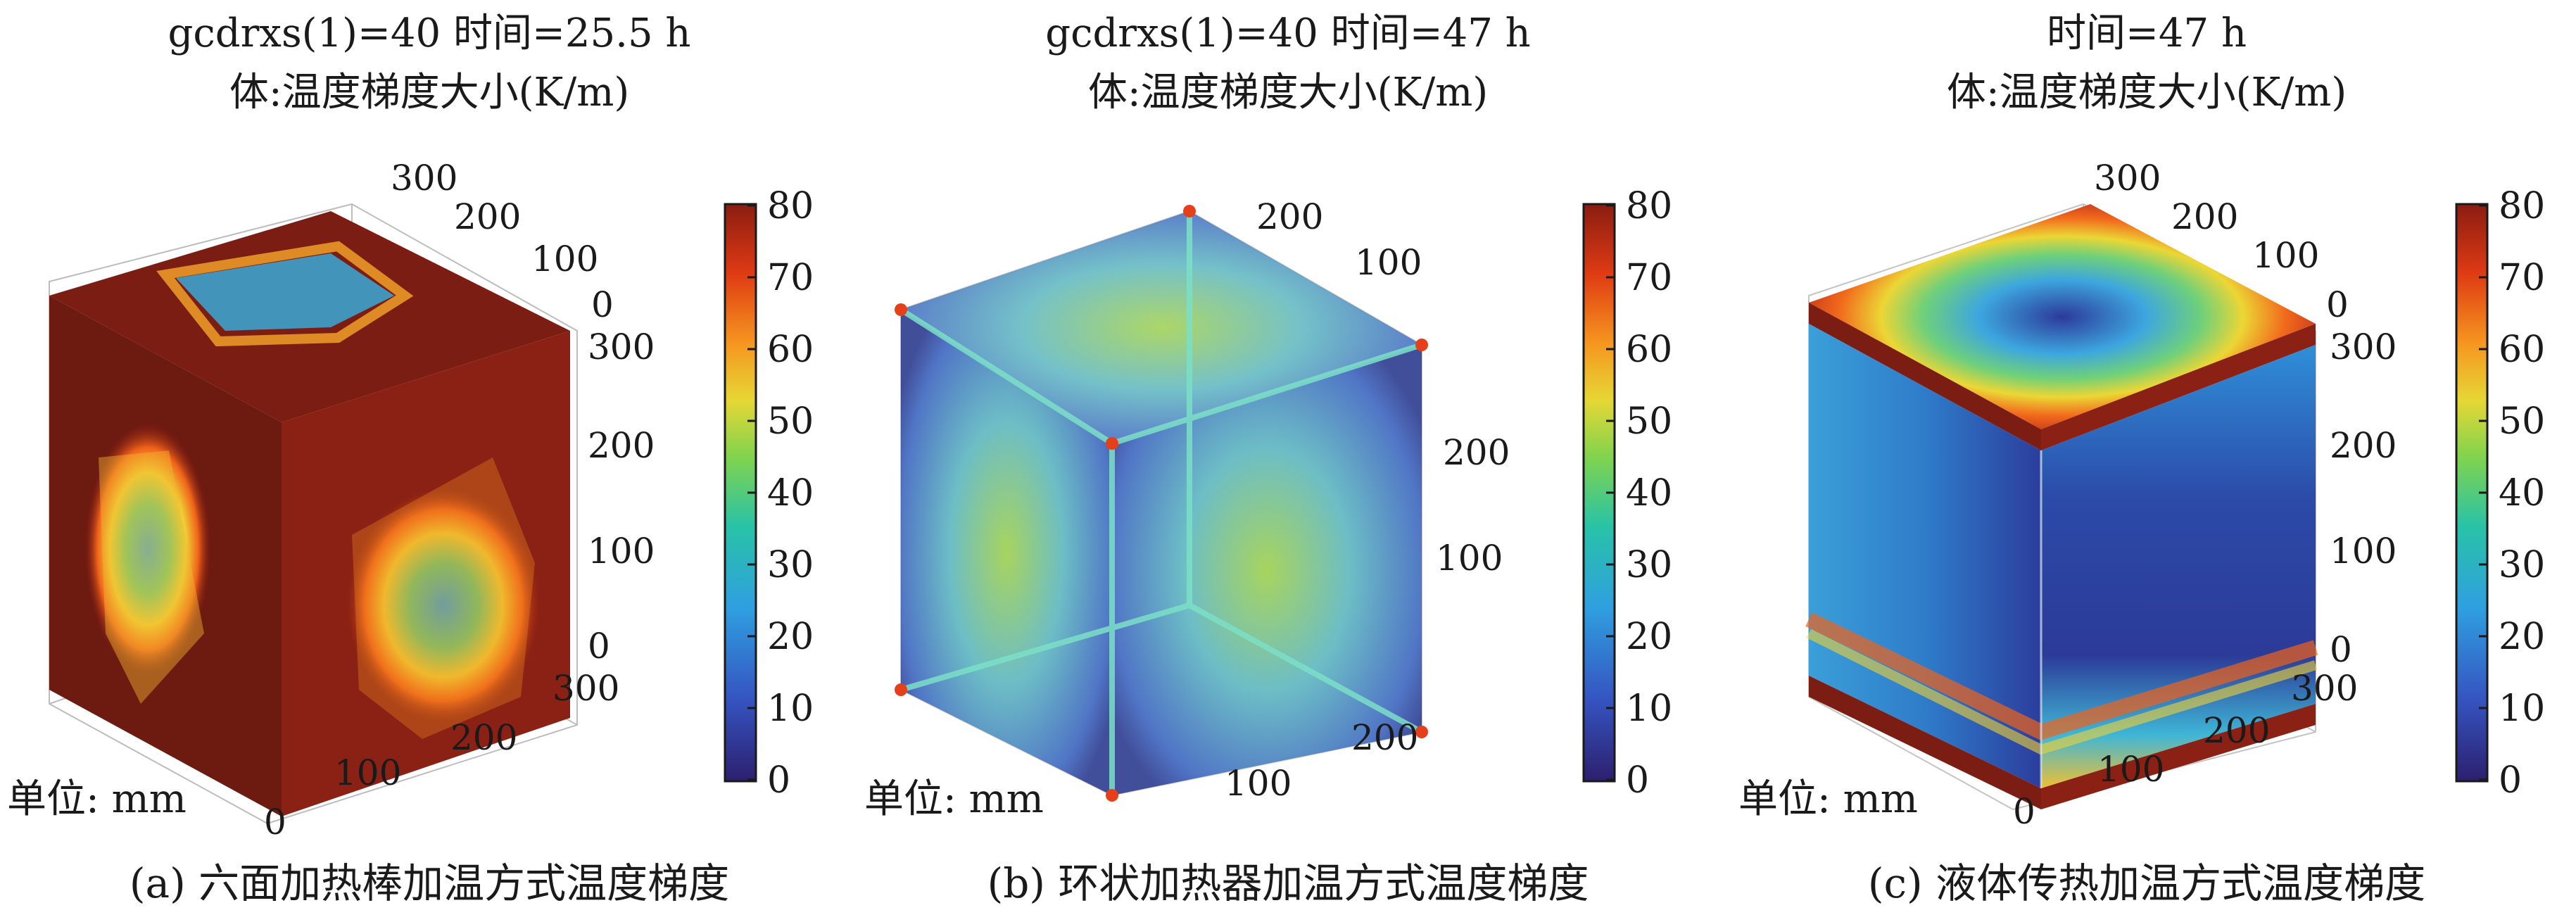  I want to click on panel-title: gcdrxs(1)=40 时间=47 h, so click(1288, 33).